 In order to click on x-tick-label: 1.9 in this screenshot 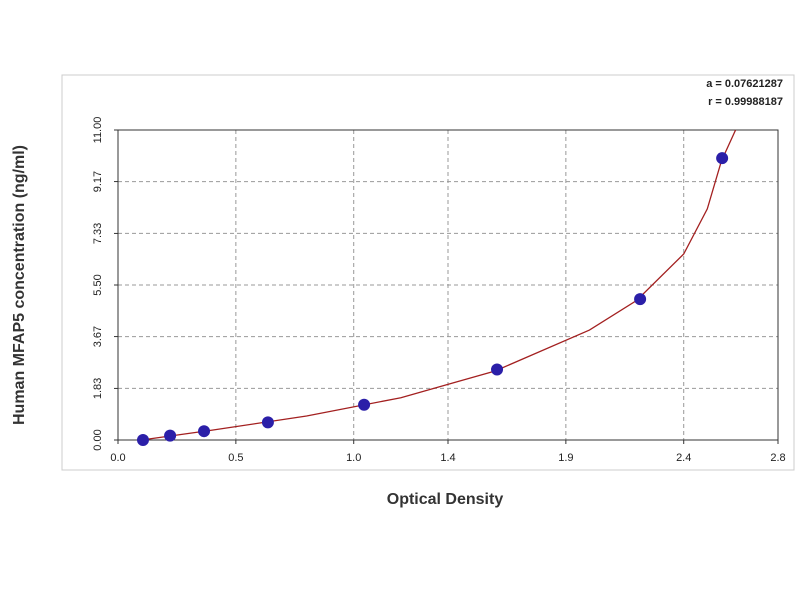, I will do `click(565, 458)`.